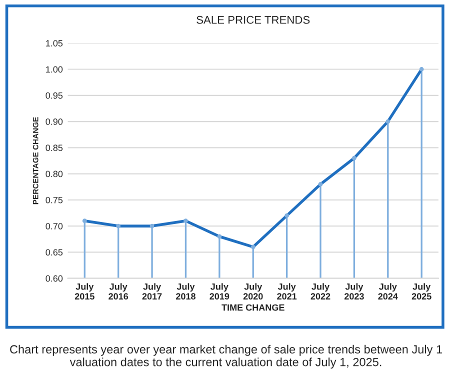  Describe the element at coordinates (84, 291) in the screenshot. I see `x-tick-label: July 2015` at that location.